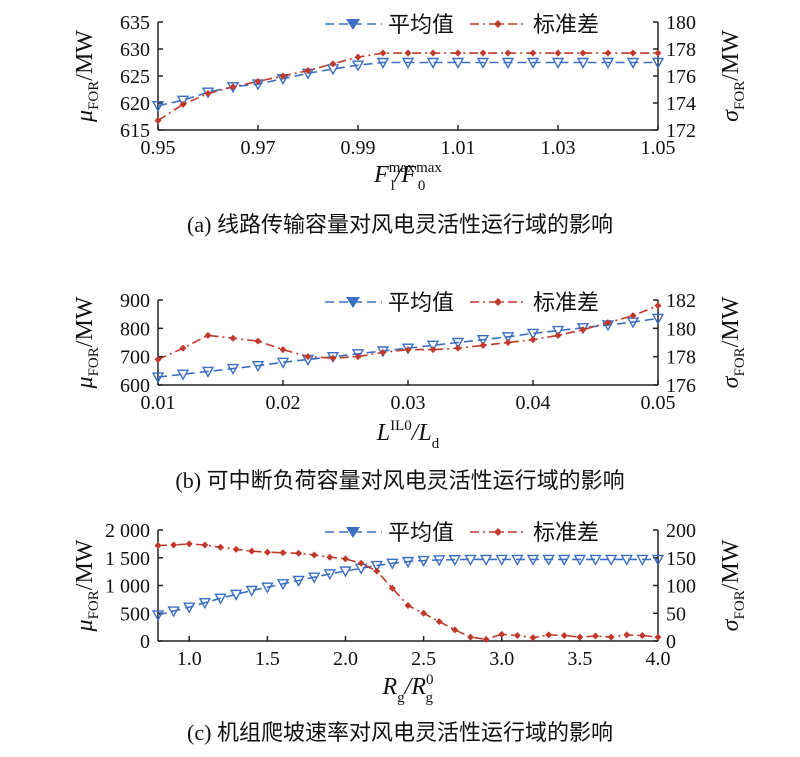  Describe the element at coordinates (415, 687) in the screenshot. I see `x-label-slash: /R` at that location.